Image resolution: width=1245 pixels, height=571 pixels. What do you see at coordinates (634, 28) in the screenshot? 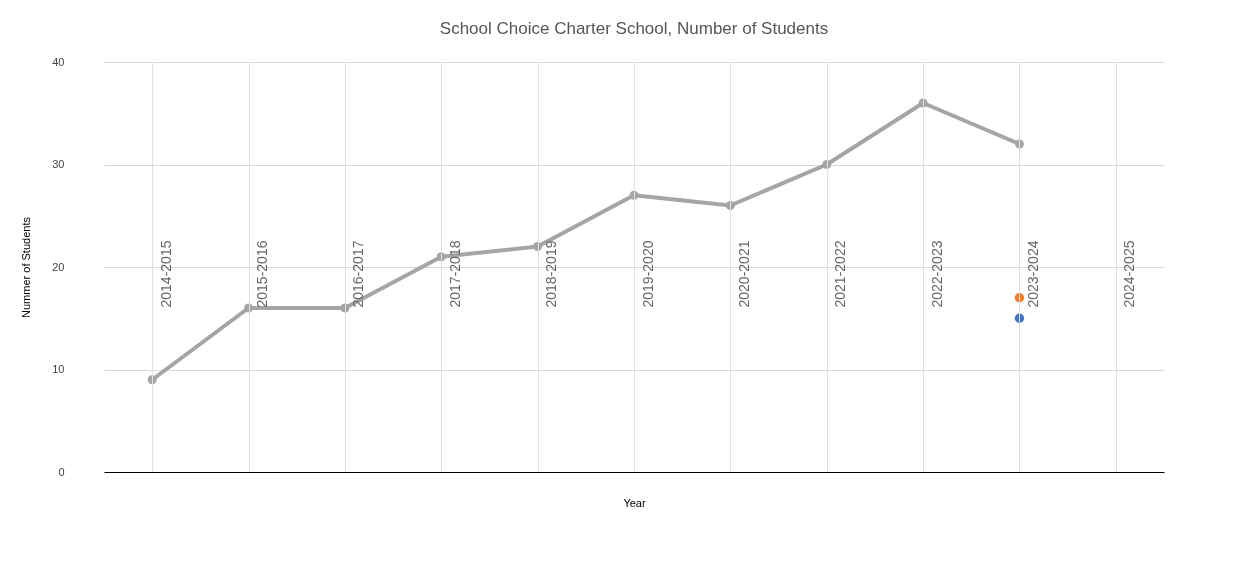
I see `chart-title: School Choice Charter School, Number of Students` at bounding box center [634, 28].